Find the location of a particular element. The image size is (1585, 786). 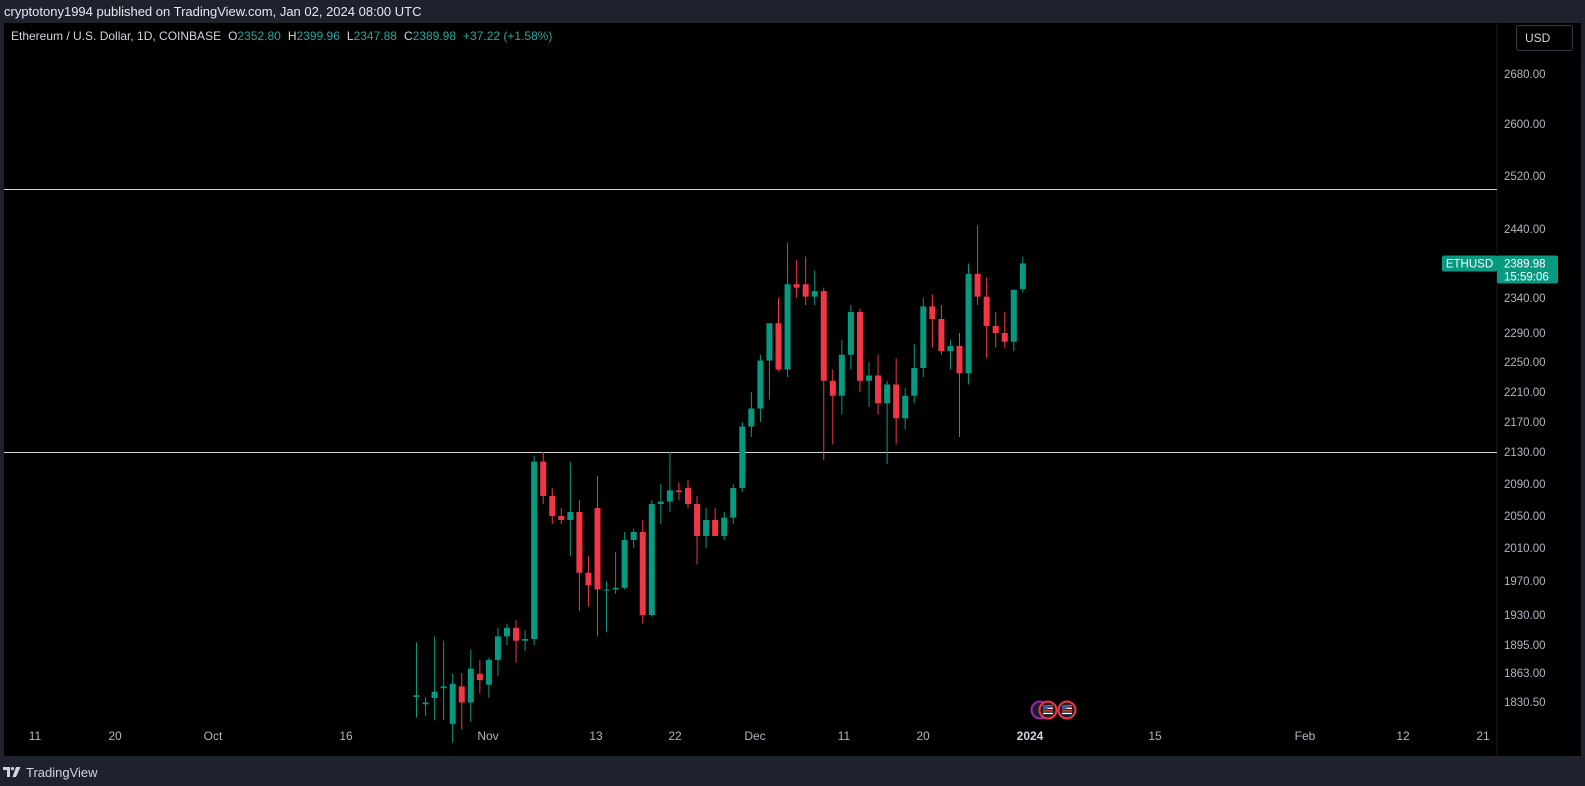

close-value: 2389.98 is located at coordinates (434, 36).